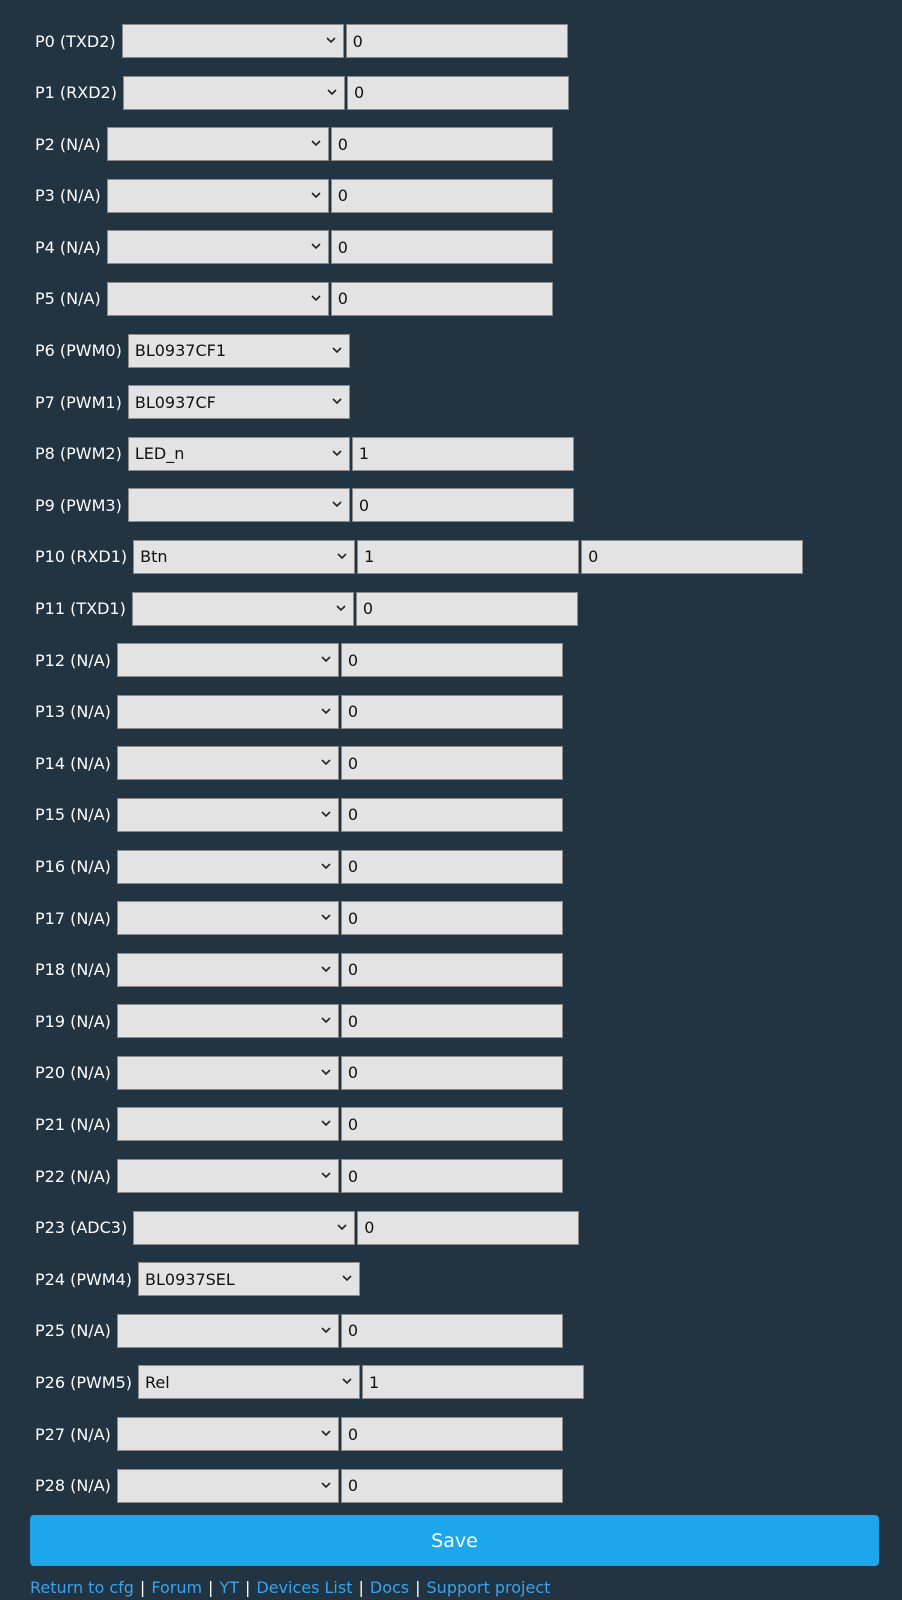  I want to click on pin-role-value: BL0937CF, so click(175, 402).